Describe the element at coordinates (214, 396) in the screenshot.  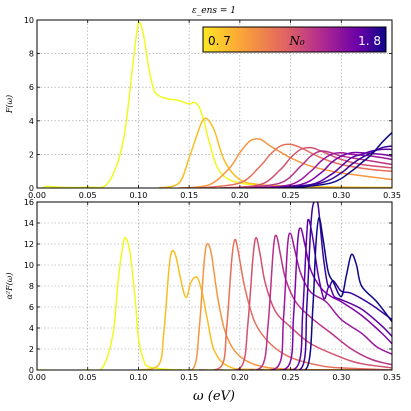
I see `bottom-xlabel: ω (eV)` at that location.